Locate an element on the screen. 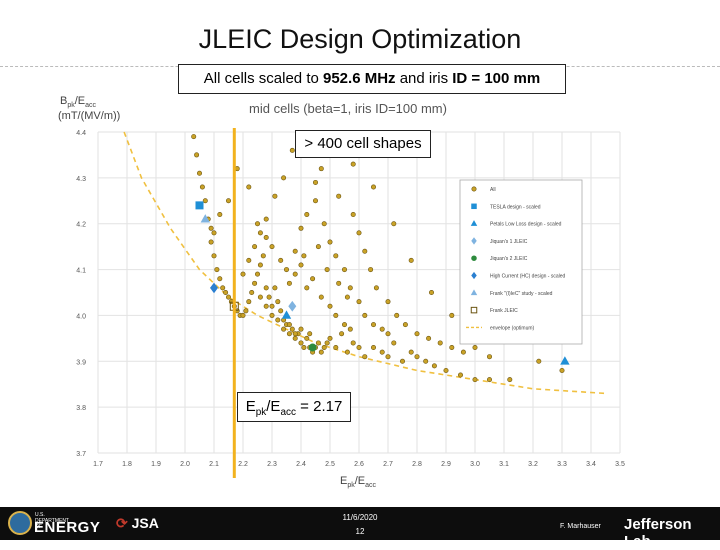 The image size is (720, 550). y-tick-label: 4.2 is located at coordinates (81, 225).